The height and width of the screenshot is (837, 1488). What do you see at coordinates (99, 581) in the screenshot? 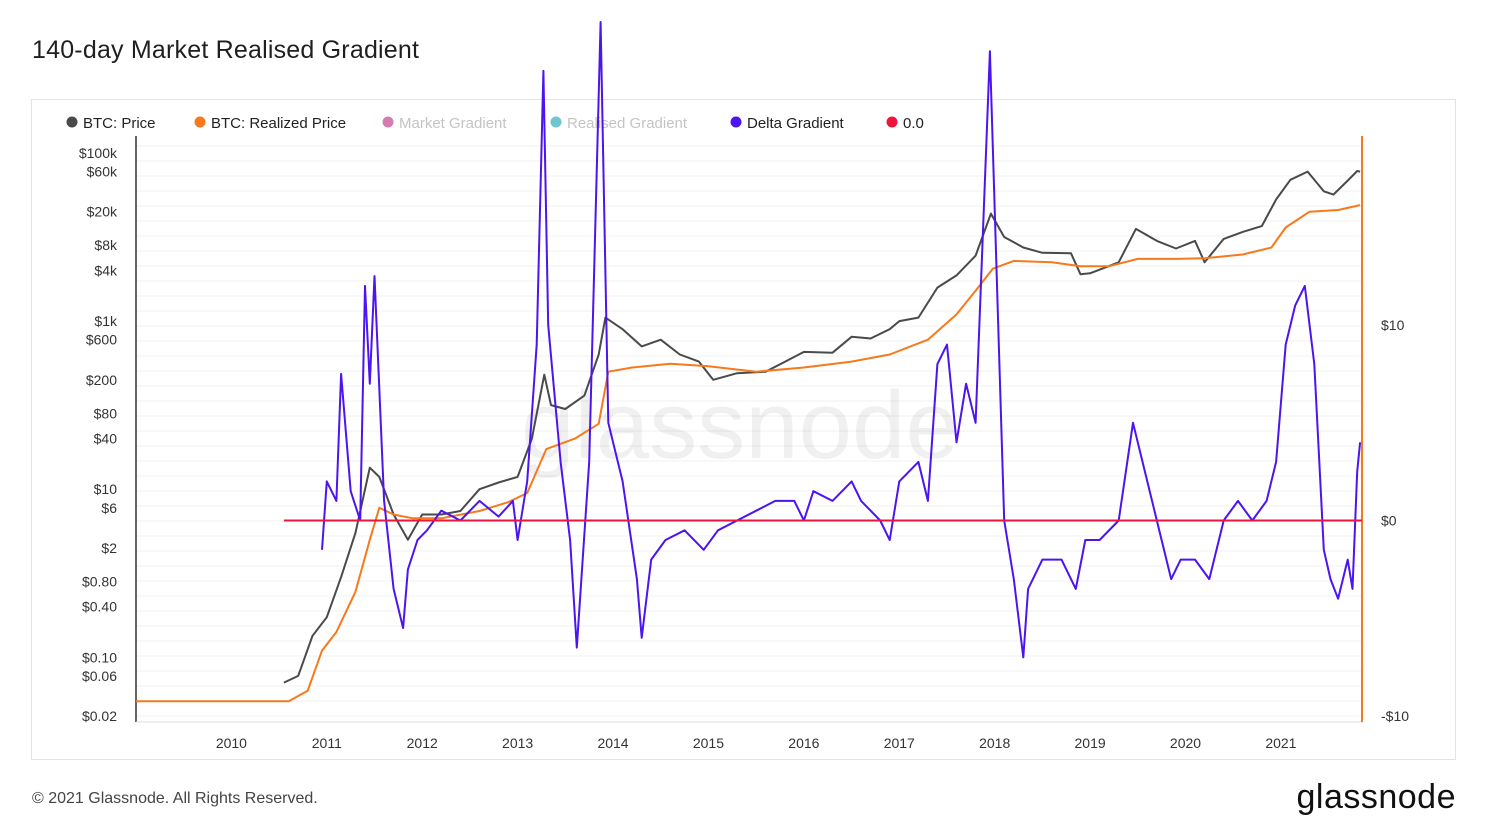
I see `y-left-tick-label: $0.80` at bounding box center [99, 581].